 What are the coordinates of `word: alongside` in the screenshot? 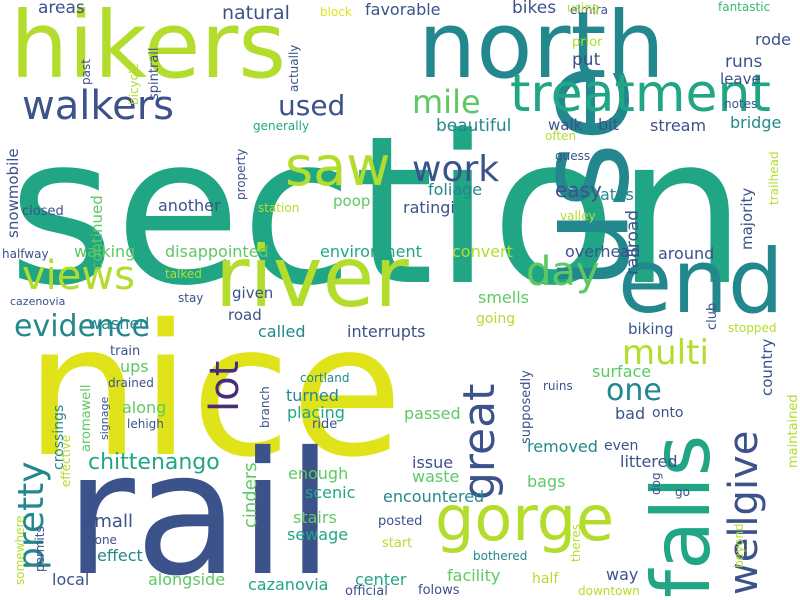 It's located at (187, 579).